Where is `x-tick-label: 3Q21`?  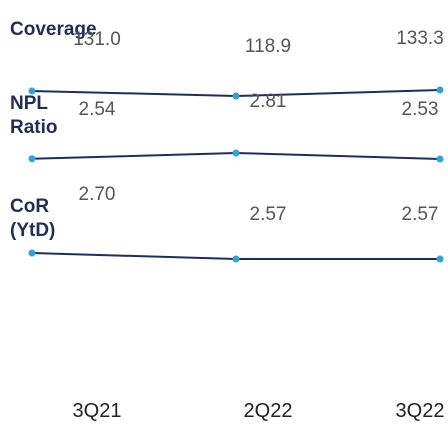 x-tick-label: 3Q21 is located at coordinates (97, 411).